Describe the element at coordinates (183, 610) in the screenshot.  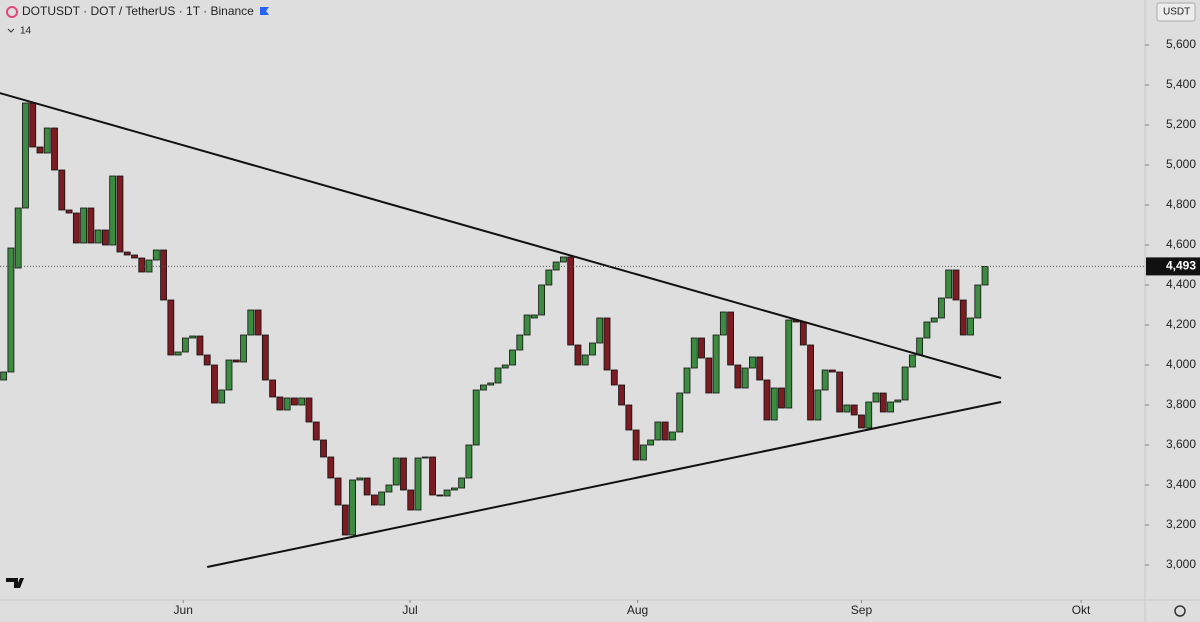
I see `x-tick-label: Jun` at that location.